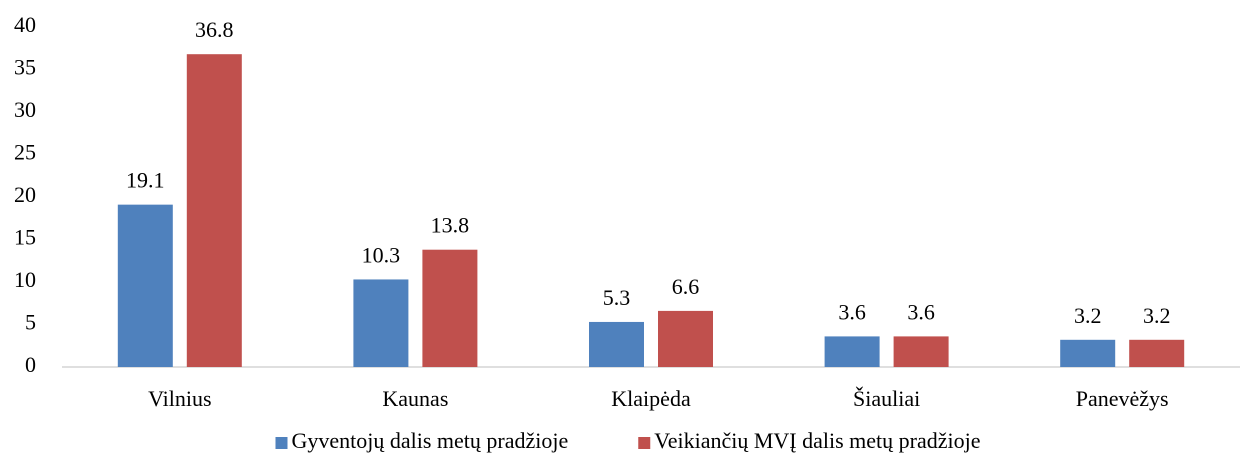  What do you see at coordinates (25, 67) in the screenshot?
I see `y-tick-label: 35` at bounding box center [25, 67].